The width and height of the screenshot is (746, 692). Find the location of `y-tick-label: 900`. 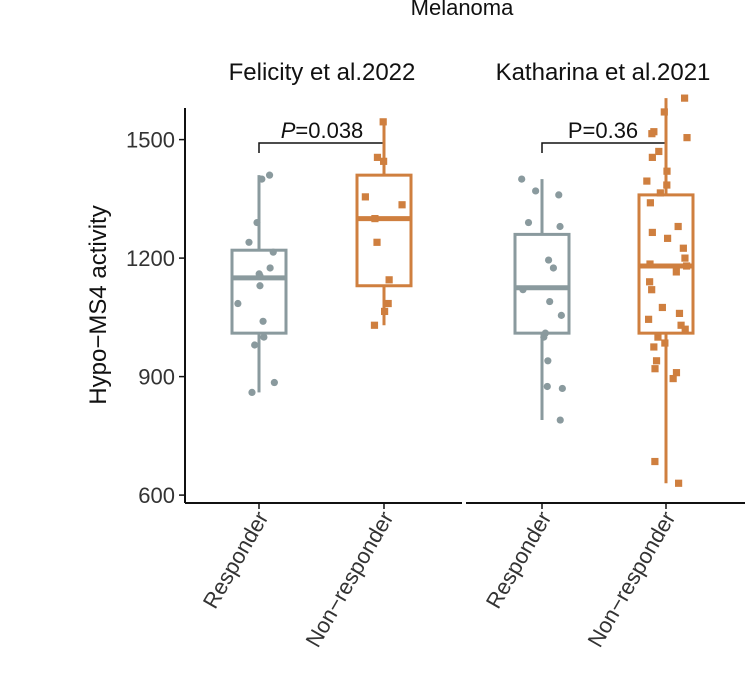

y-tick-label: 900 is located at coordinates (156, 377).